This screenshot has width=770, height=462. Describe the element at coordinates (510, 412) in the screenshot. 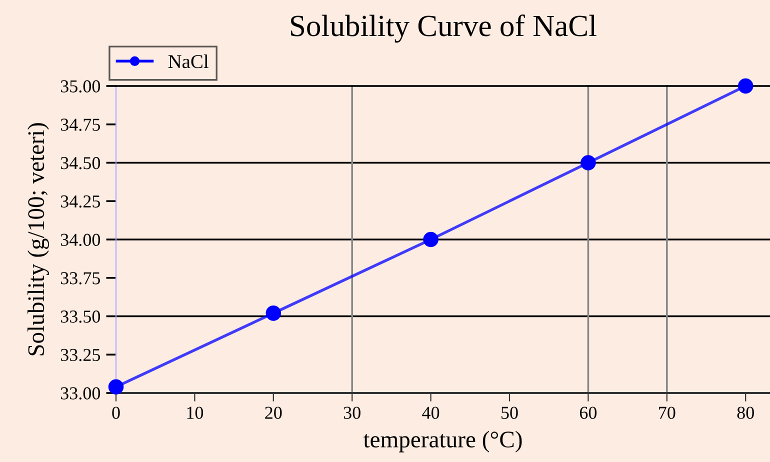

I see `x-tick-label: 50` at that location.